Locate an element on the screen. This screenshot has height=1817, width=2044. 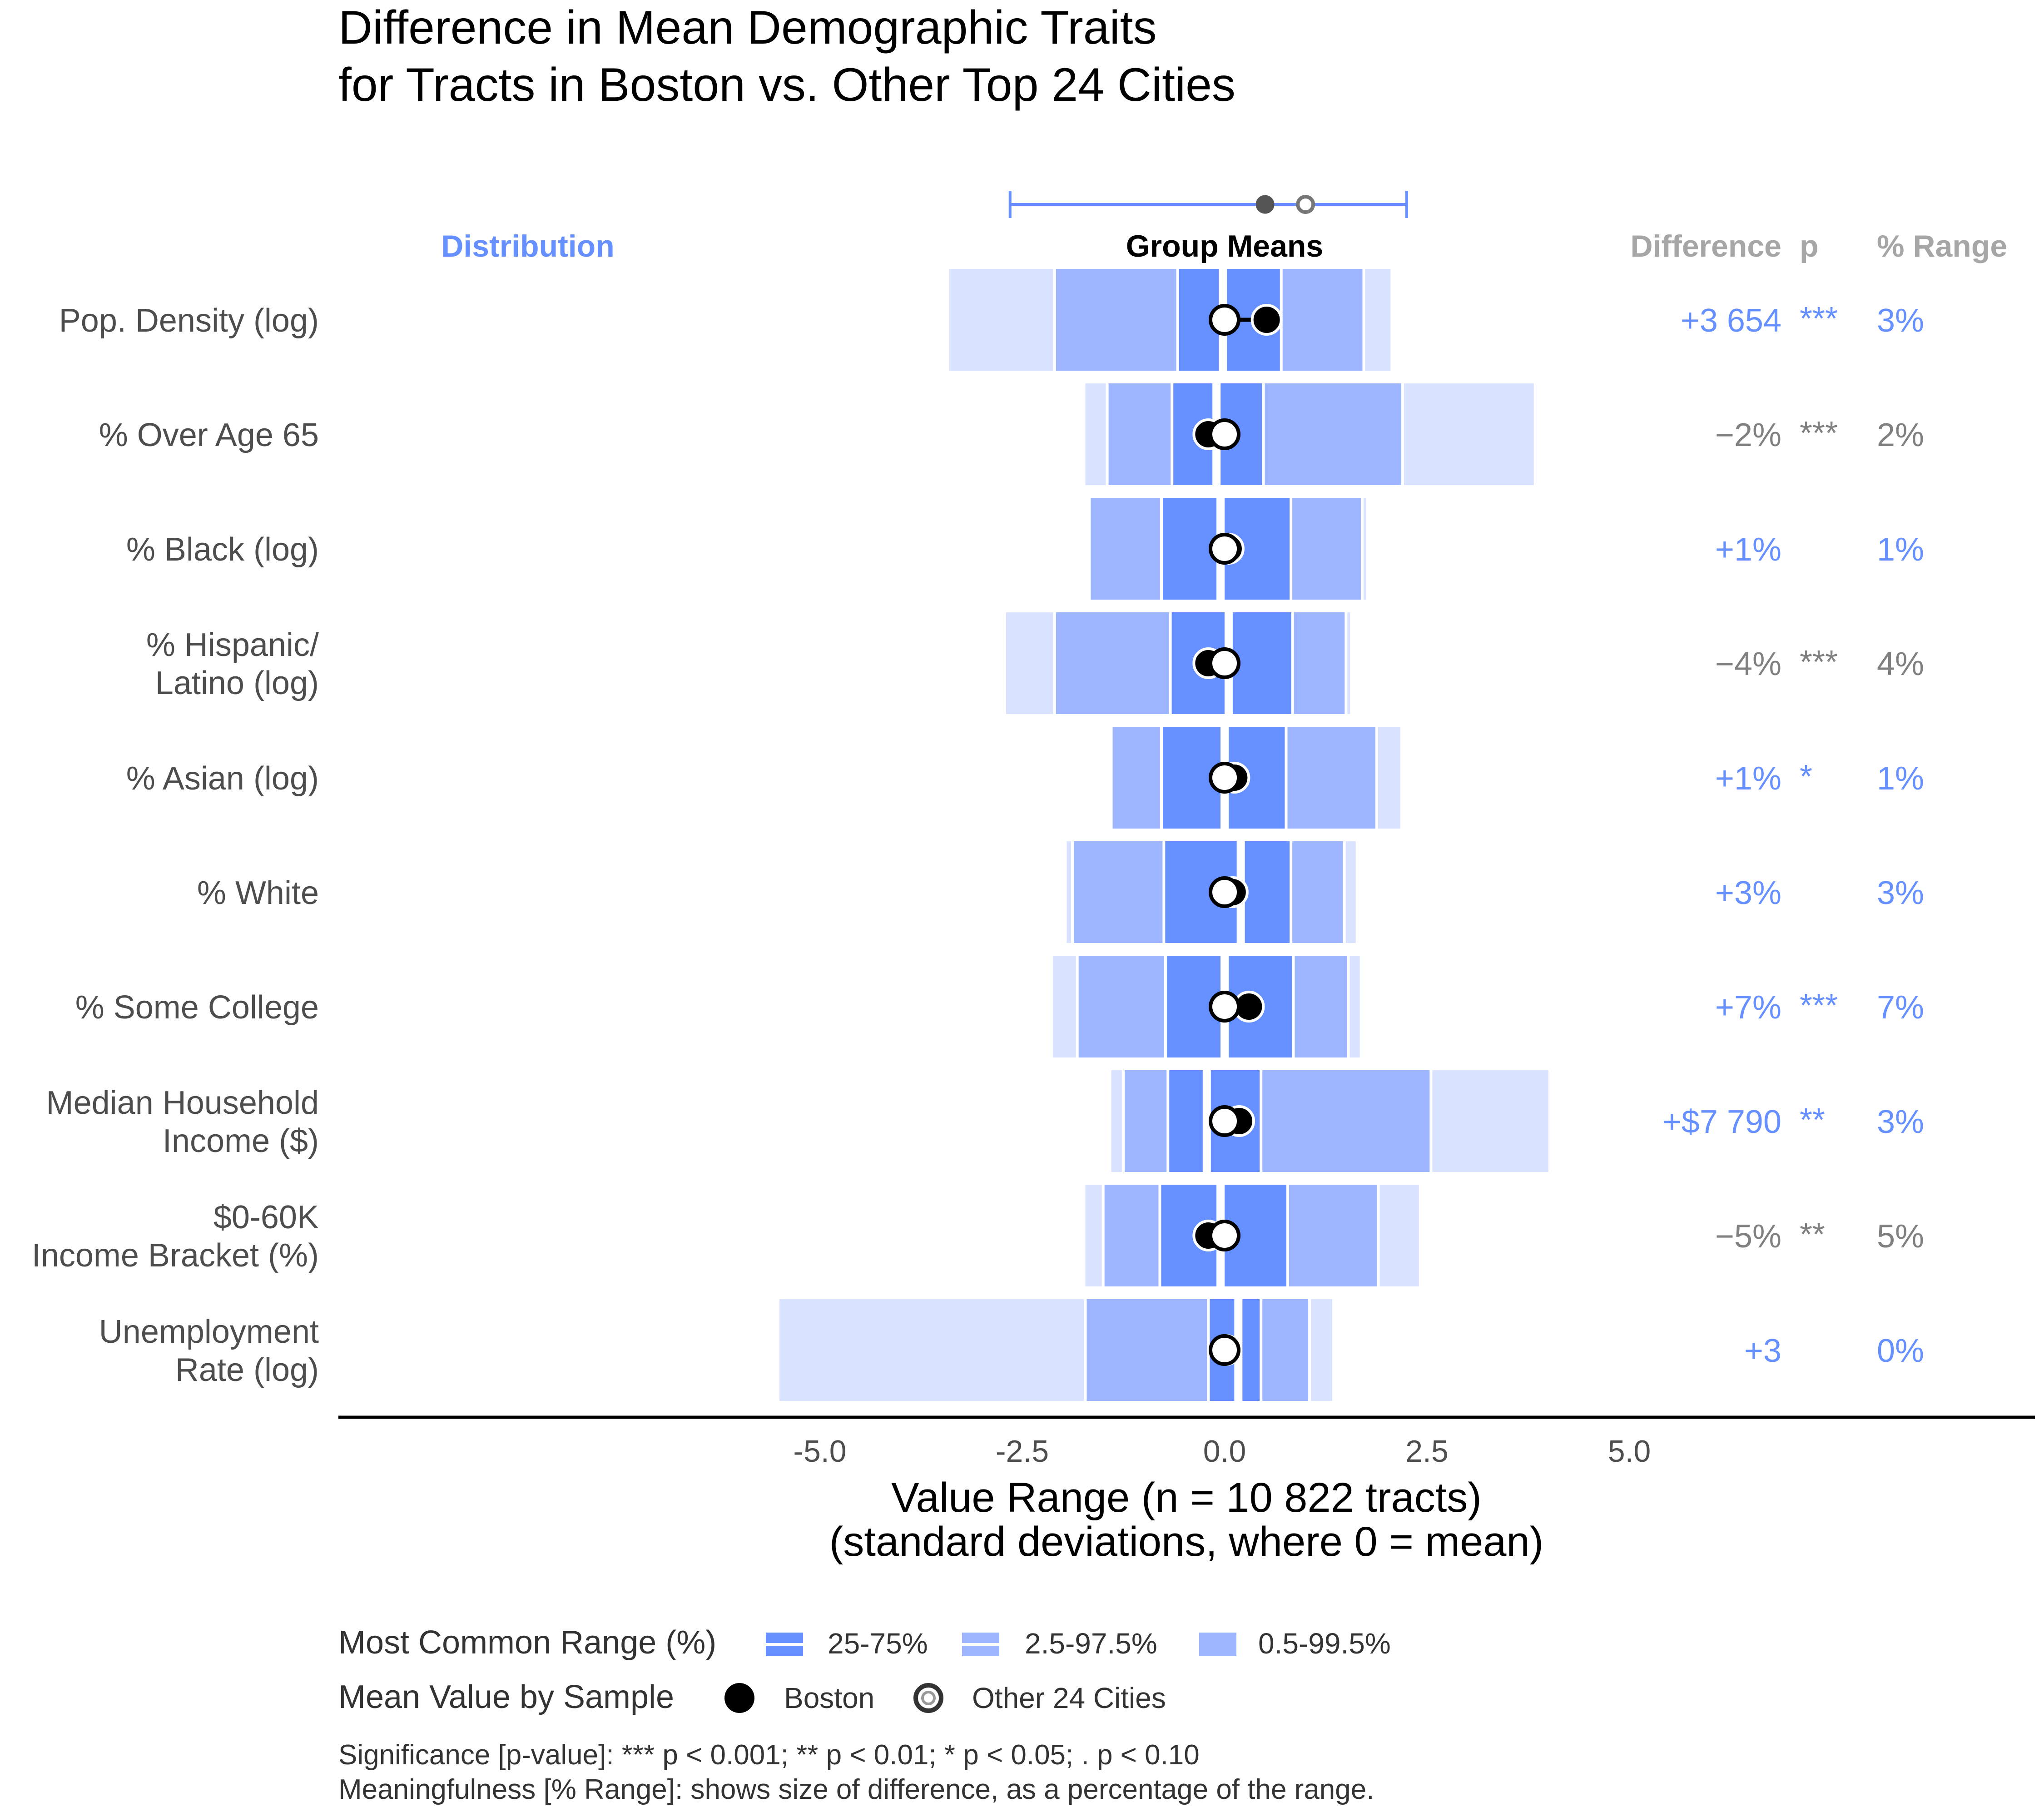
x-axis-title-line: (standard deviations, where 0 = mean) is located at coordinates (1186, 1542).